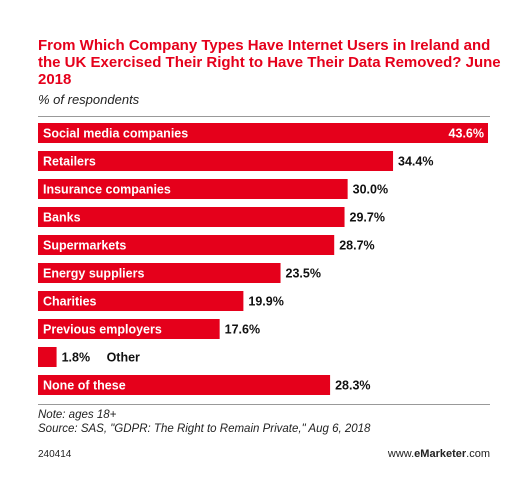 The height and width of the screenshot is (493, 525). What do you see at coordinates (62, 218) in the screenshot?
I see `category-label-banks: Banks` at bounding box center [62, 218].